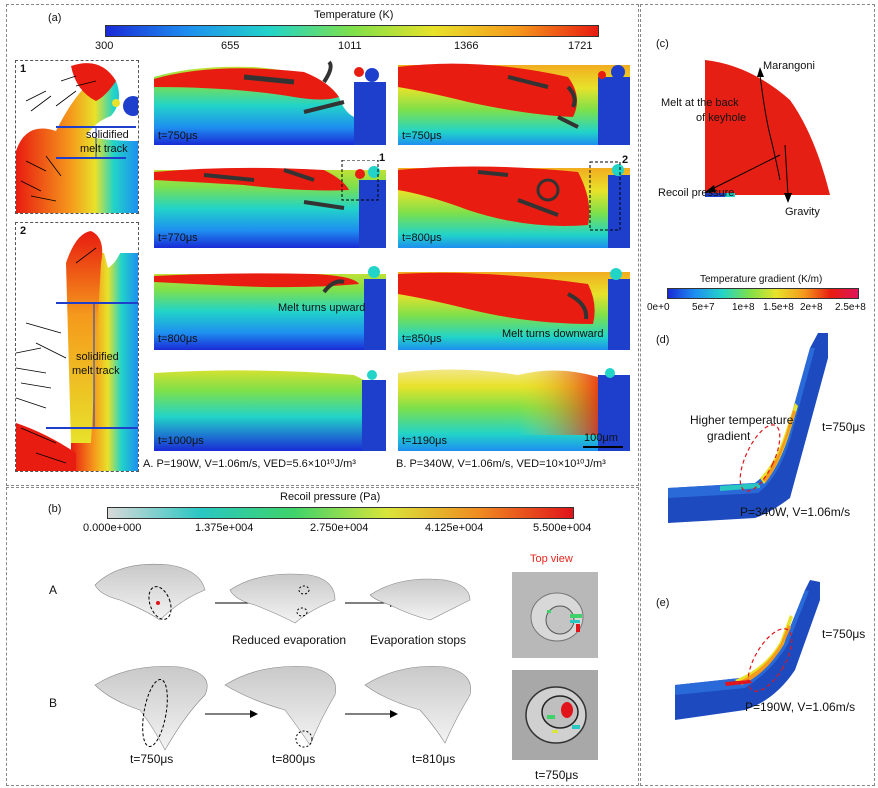 The height and width of the screenshot is (788, 878). What do you see at coordinates (555, 715) in the screenshot?
I see `top-view-b` at bounding box center [555, 715].